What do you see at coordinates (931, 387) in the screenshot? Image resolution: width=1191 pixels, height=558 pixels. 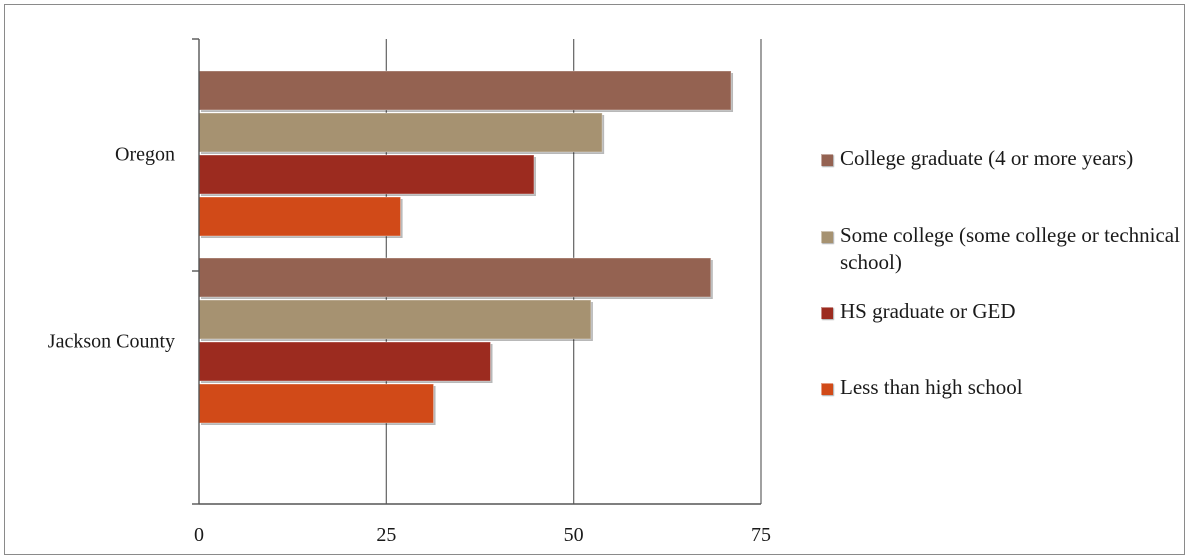 I see `legend-label: Less than high school` at bounding box center [931, 387].